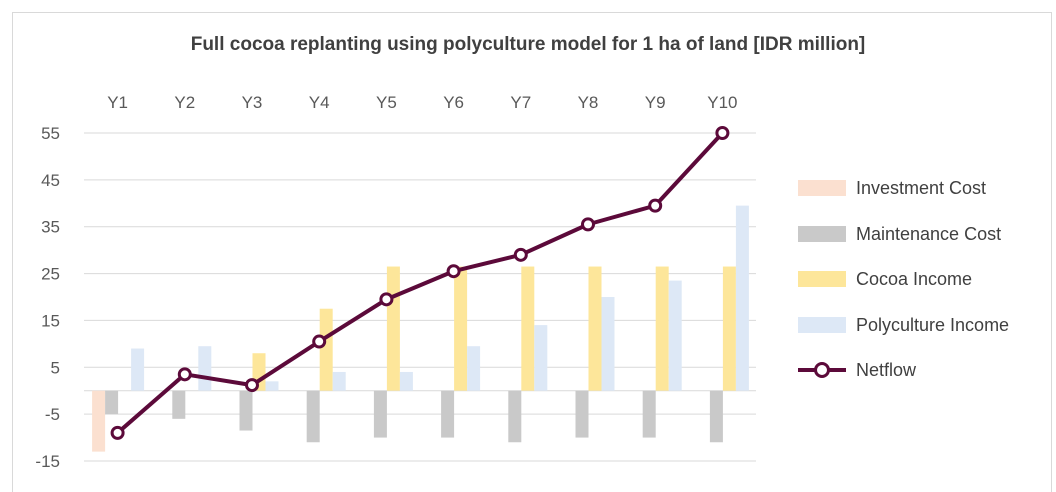 Image resolution: width=1056 pixels, height=492 pixels. Describe the element at coordinates (520, 102) in the screenshot. I see `x-tick-label: Y7` at that location.